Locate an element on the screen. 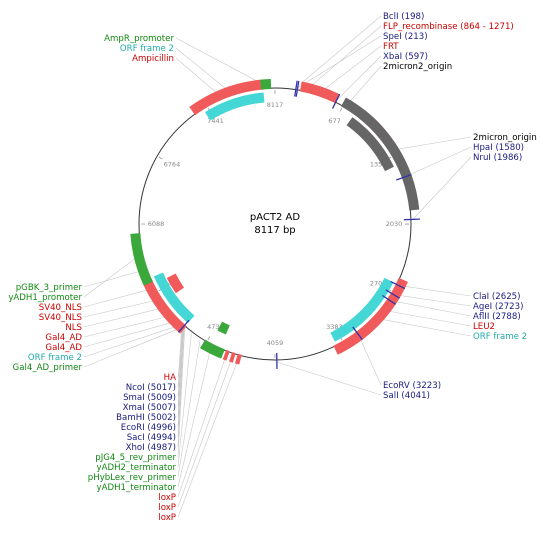  feature-sv40-nls is located at coordinates (175, 283).